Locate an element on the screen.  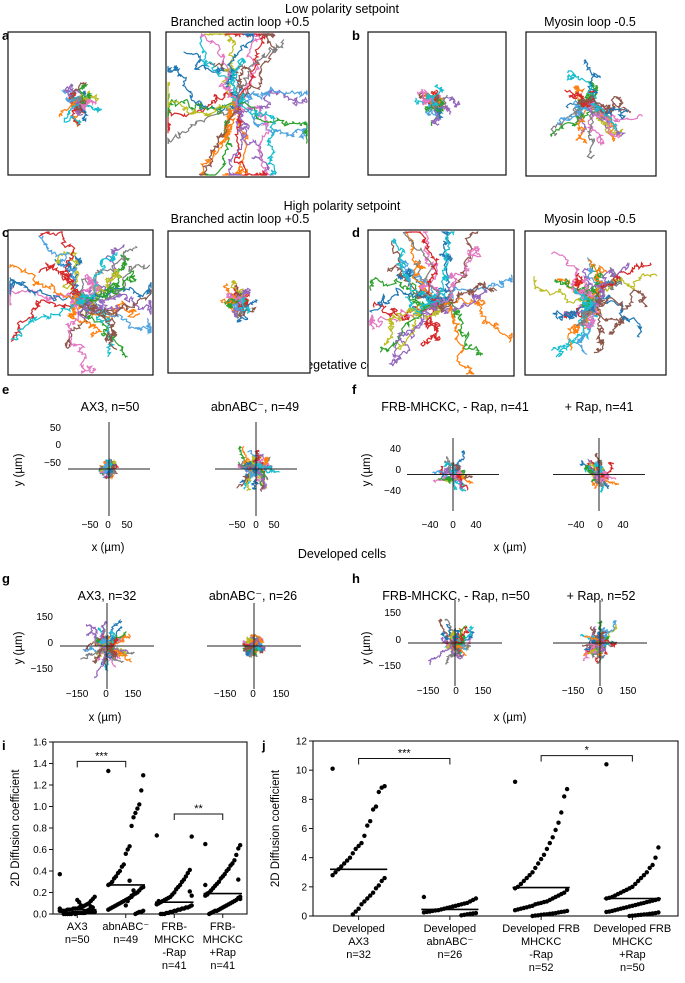
sim-title-b: Myosin loop -0.5 is located at coordinates (590, 22).